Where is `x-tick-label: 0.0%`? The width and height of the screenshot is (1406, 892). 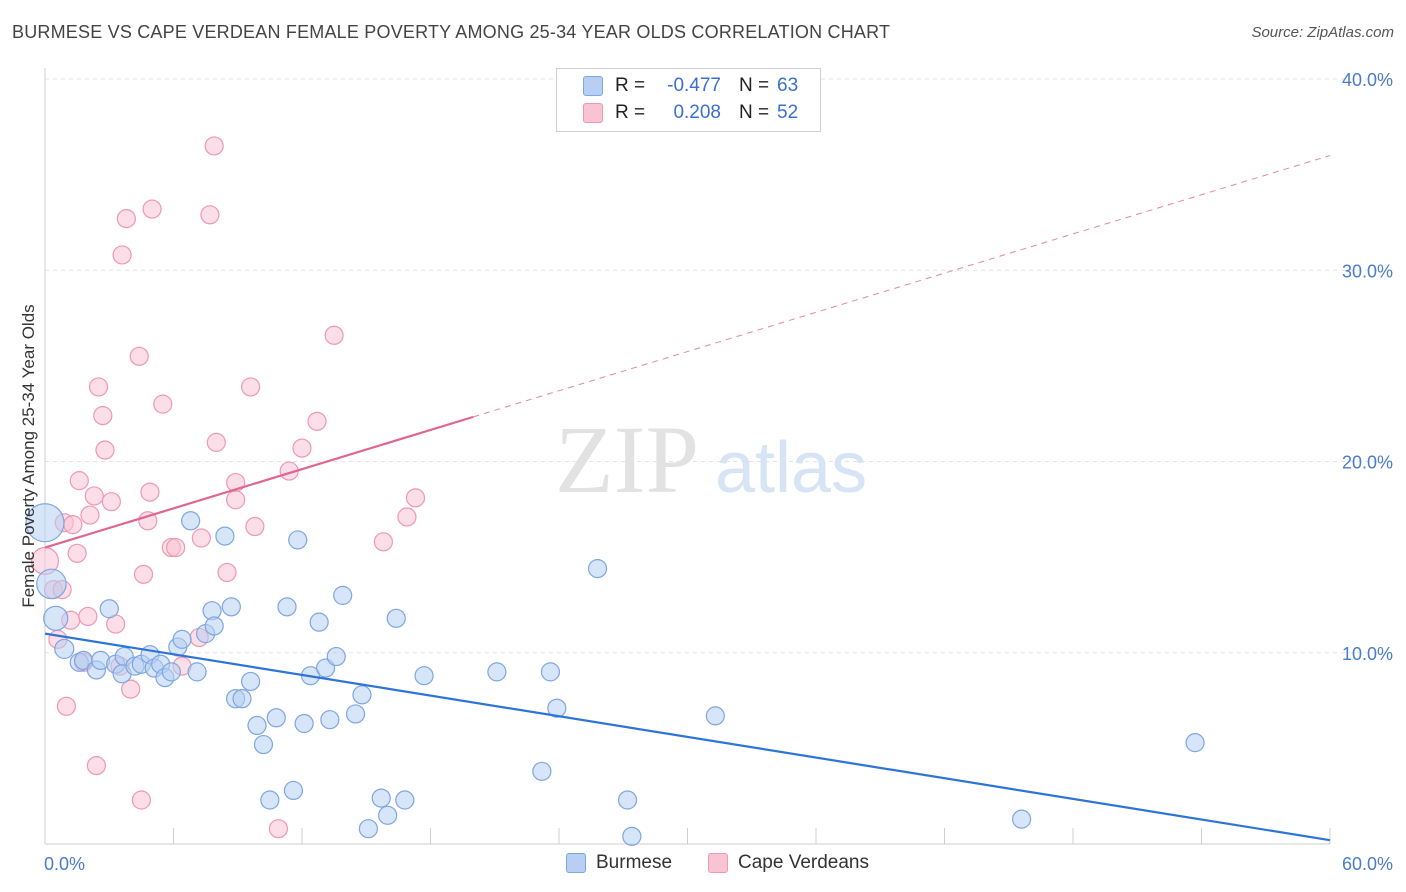
x-tick-label: 0.0% is located at coordinates (64, 864).